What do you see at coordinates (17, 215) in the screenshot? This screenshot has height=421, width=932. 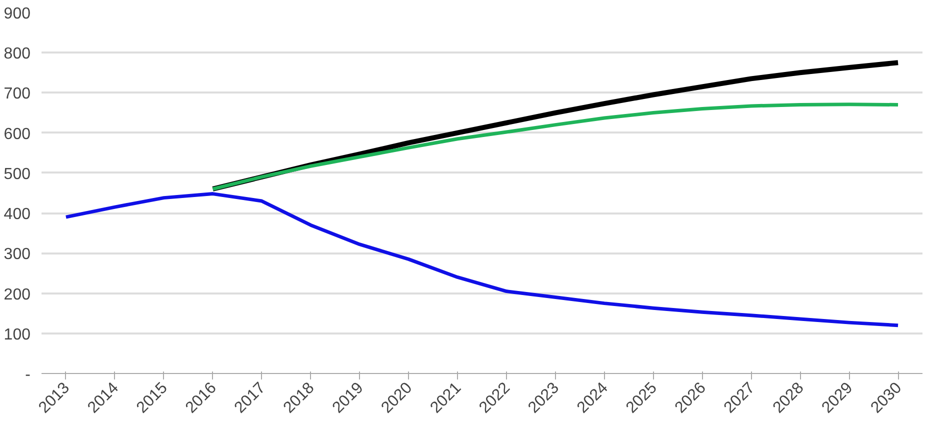 I see `y-tick-label: 400` at bounding box center [17, 215].